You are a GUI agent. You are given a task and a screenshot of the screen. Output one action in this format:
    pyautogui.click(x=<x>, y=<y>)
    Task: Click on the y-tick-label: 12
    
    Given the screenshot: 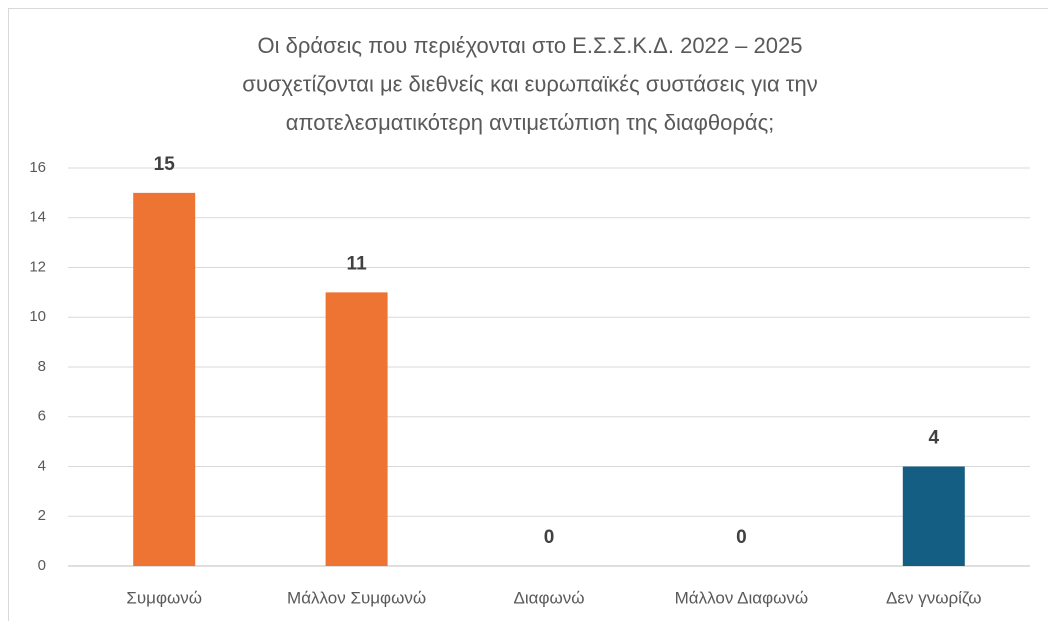 What is the action you would take?
    pyautogui.click(x=37, y=266)
    